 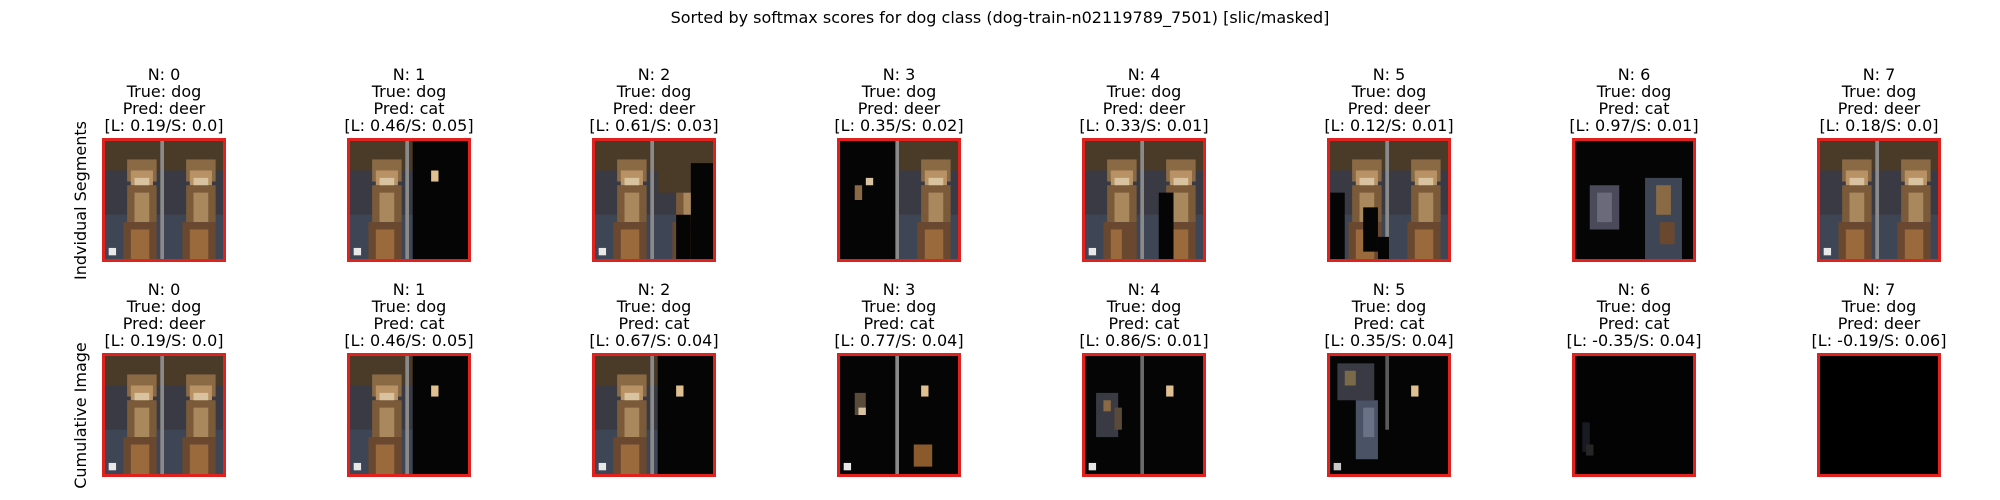 I want to click on cell-score-label: [L: -0.35/S: 0.04], so click(x=1634, y=340).